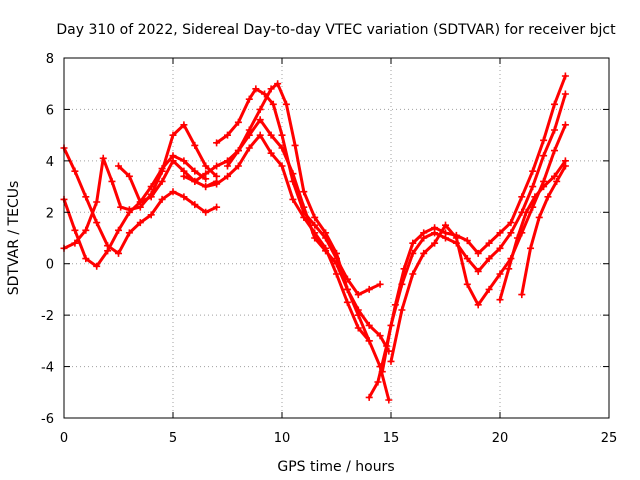 This screenshot has height=480, width=640. Describe the element at coordinates (50, 265) in the screenshot. I see `y-tick-label: 0` at that location.